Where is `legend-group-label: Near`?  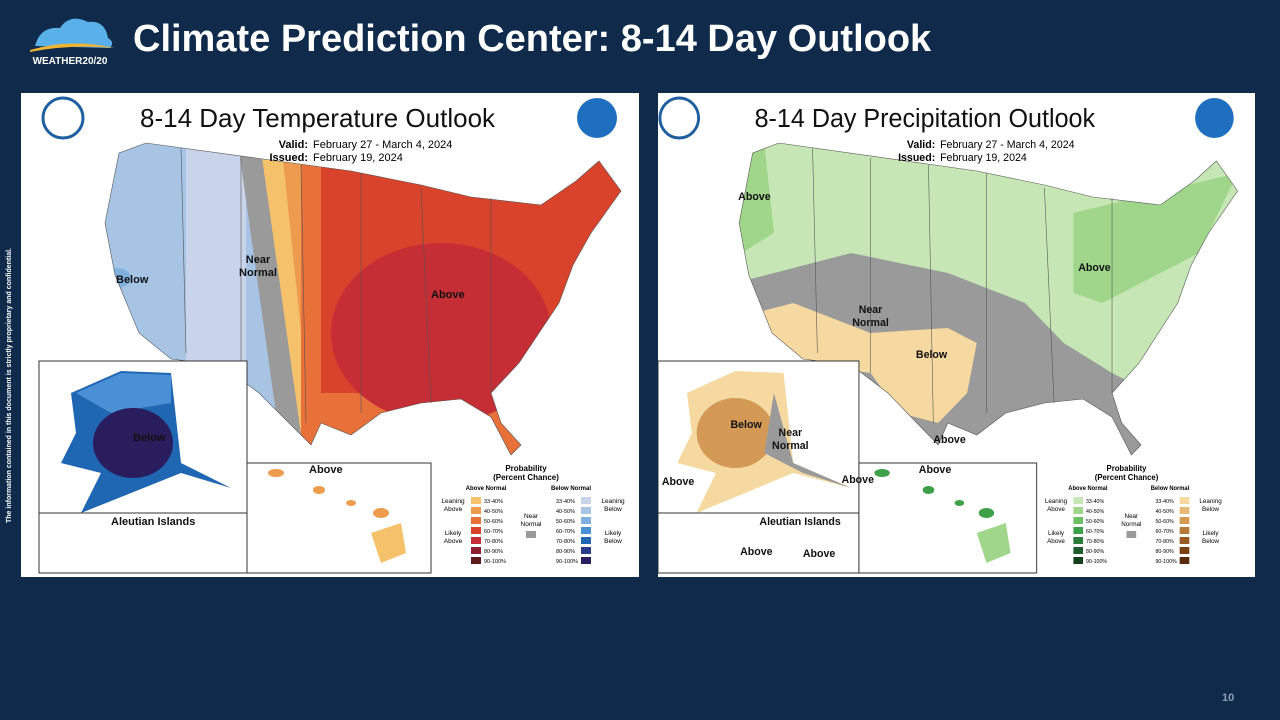 legend-group-label: Near is located at coordinates (1132, 516).